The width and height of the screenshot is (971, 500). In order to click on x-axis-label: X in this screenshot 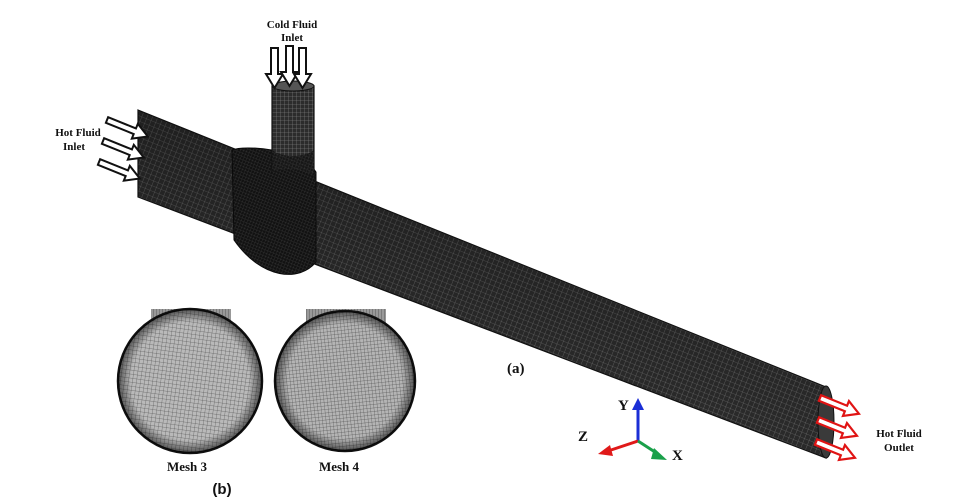, I will do `click(677, 456)`.